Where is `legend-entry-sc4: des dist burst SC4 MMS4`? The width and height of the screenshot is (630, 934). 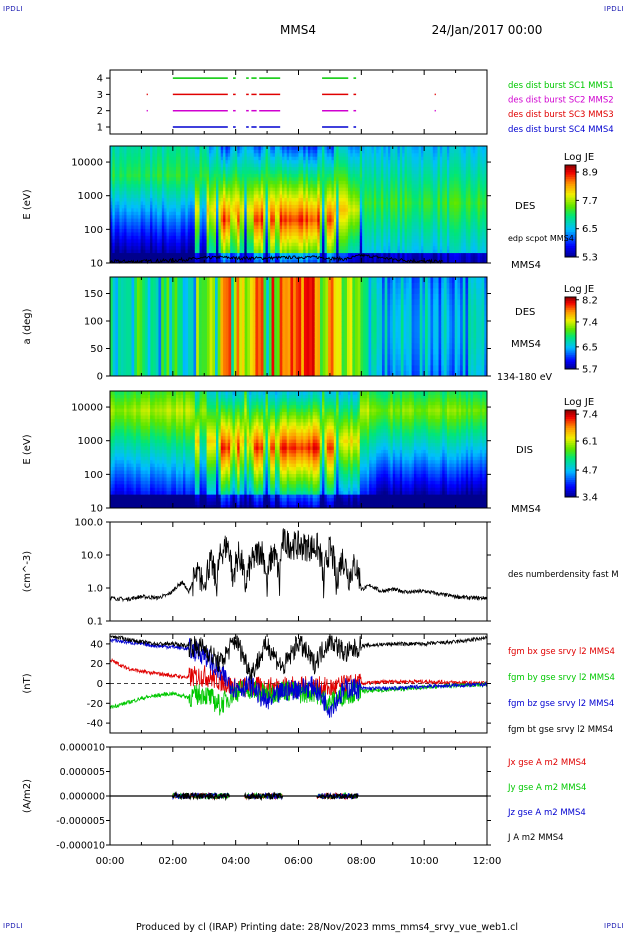
legend-entry-sc4: des dist burst SC4 MMS4 is located at coordinates (561, 130).